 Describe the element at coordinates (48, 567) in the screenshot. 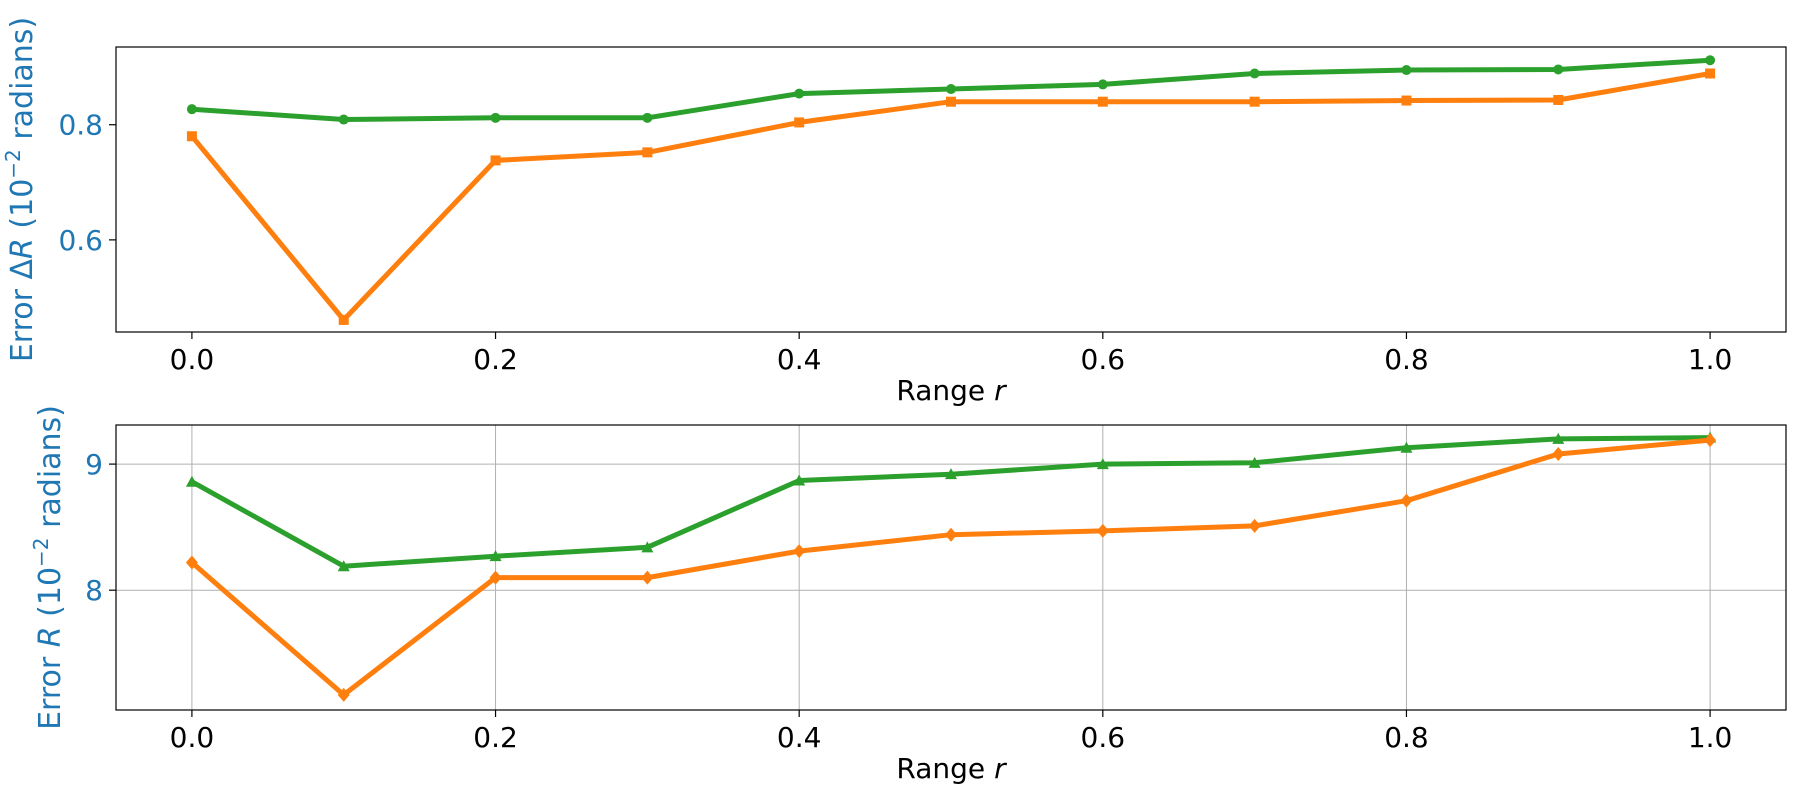

I see `y-axis-label: Error R (10−2 radians)` at that location.